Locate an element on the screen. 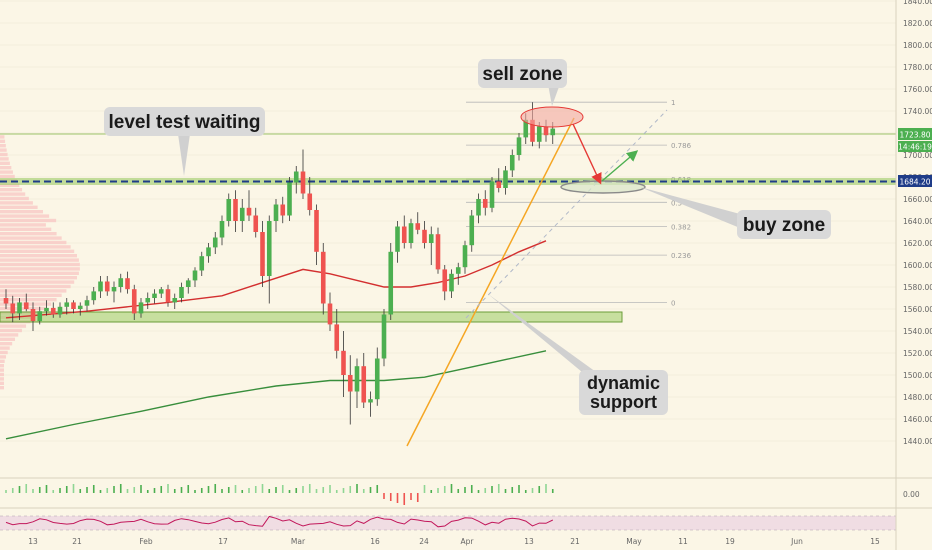 The width and height of the screenshot is (932, 550). support-zone is located at coordinates (311, 317).